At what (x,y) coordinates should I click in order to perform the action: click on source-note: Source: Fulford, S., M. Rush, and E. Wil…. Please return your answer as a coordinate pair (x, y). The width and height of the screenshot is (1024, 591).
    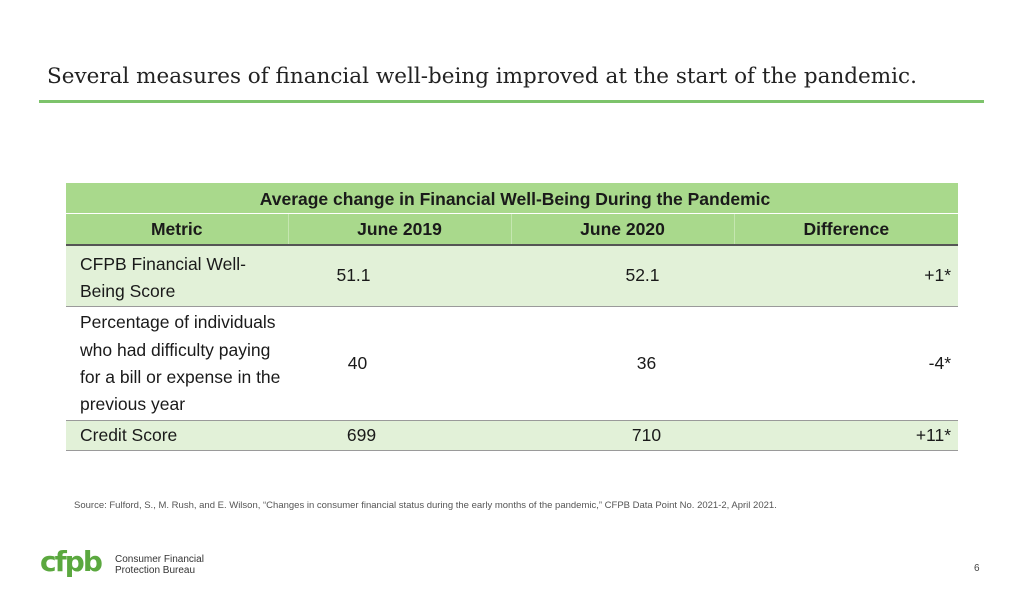
    Looking at the image, I should click on (425, 505).